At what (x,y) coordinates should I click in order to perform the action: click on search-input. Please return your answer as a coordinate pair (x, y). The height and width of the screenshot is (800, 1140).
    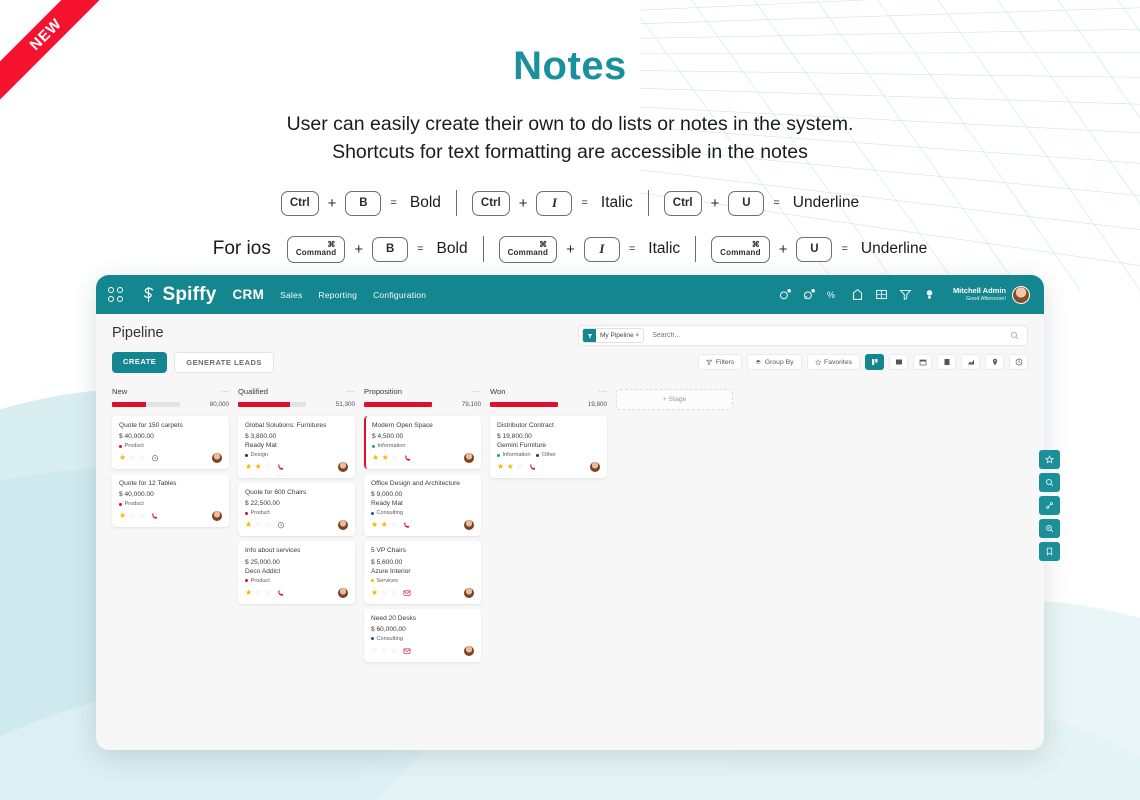
    Looking at the image, I should click on (827, 335).